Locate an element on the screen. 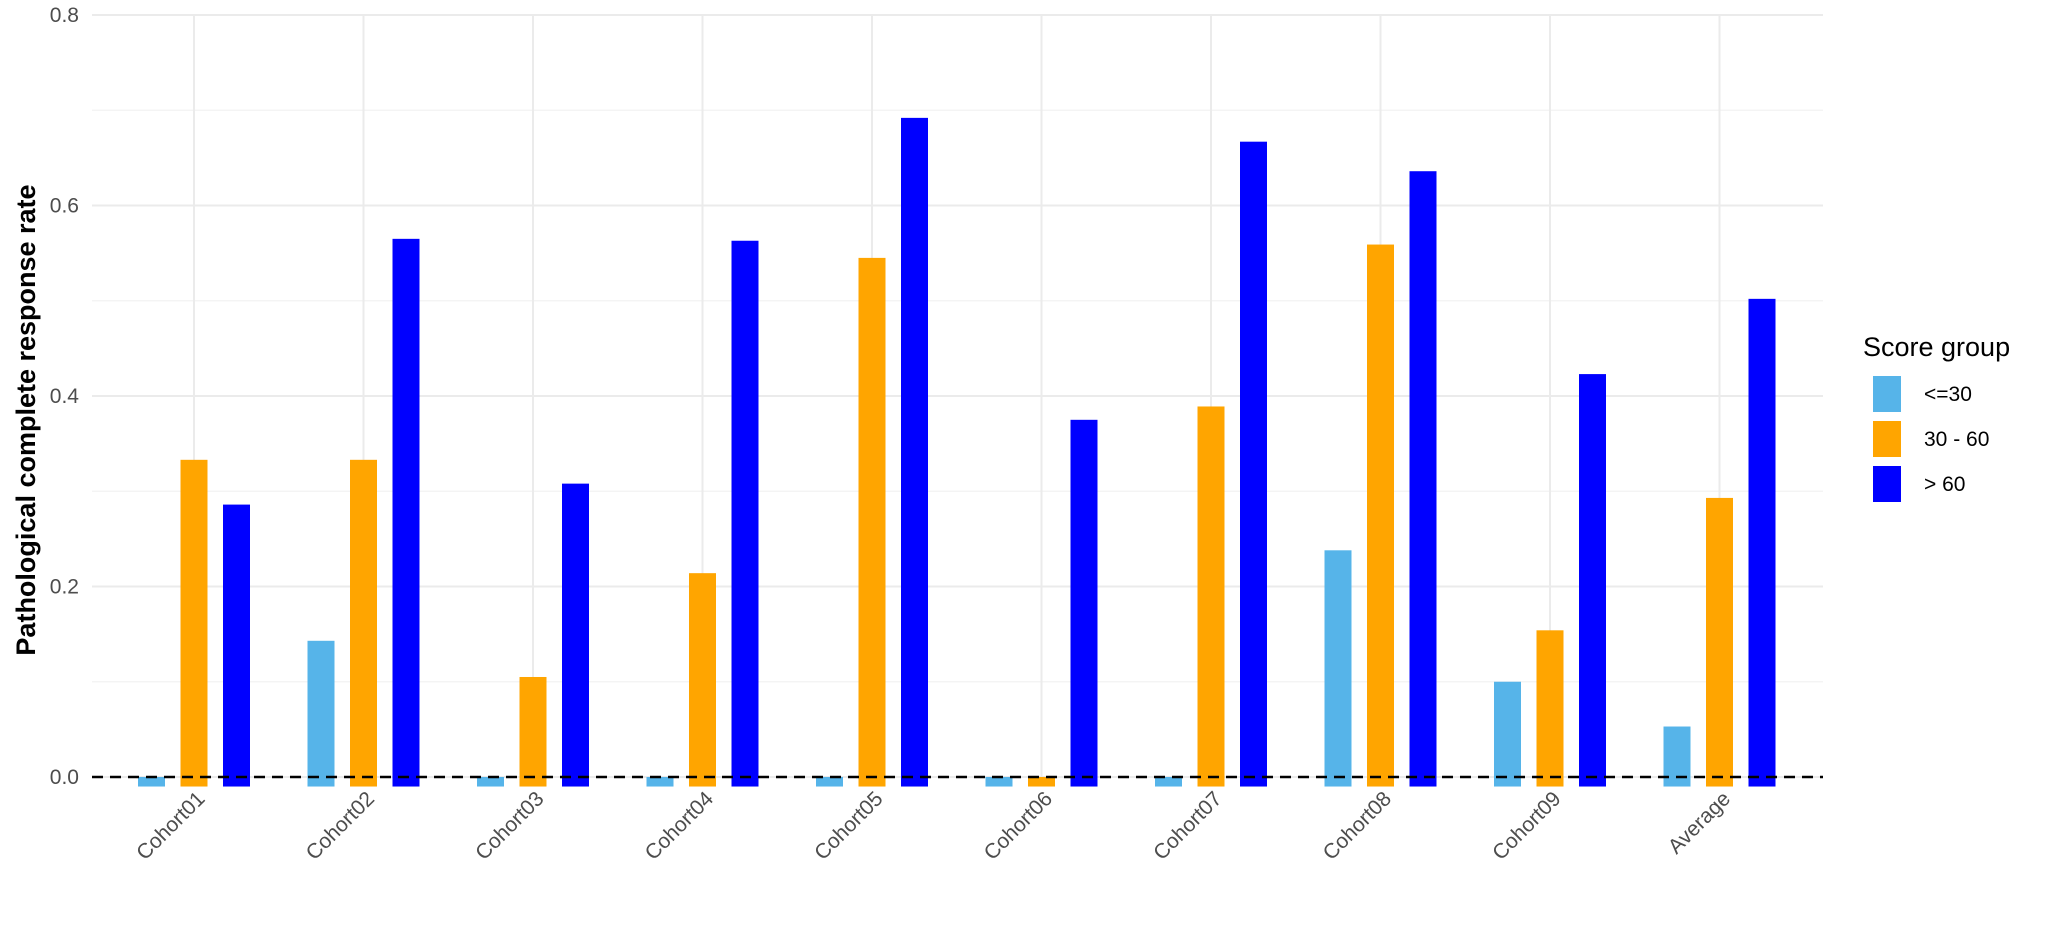  x-tick-label: Cohort03 is located at coordinates (509, 825).